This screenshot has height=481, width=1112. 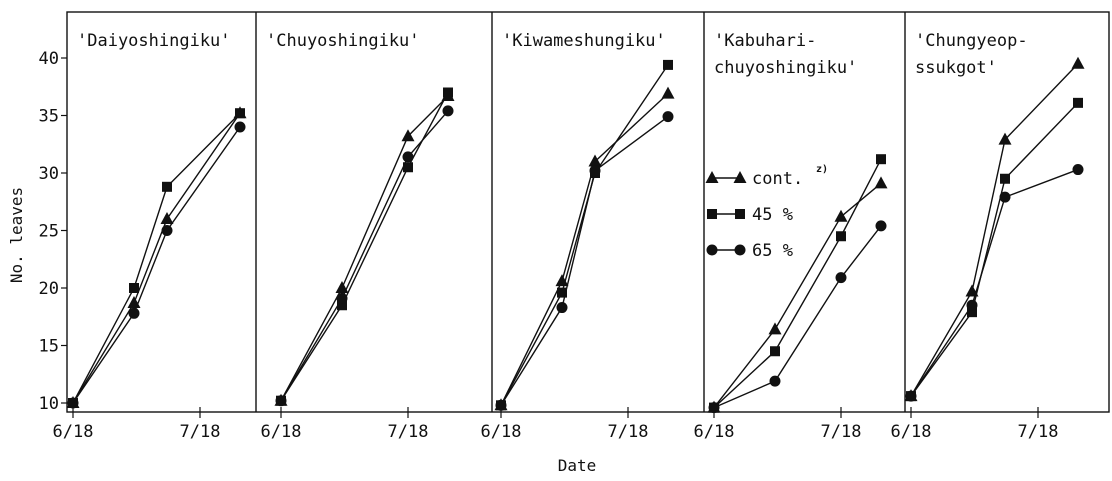 I want to click on panel-1: 6/18 7/18 'Daiyoshingiku', so click(x=150, y=236).